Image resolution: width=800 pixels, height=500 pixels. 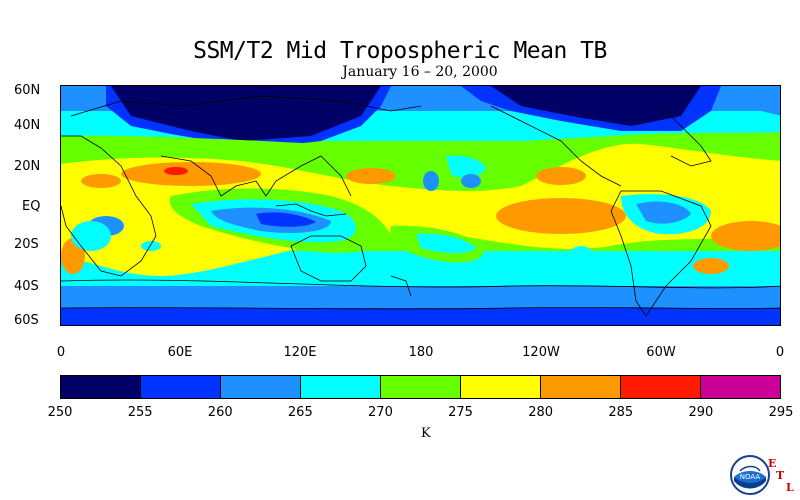 What do you see at coordinates (621, 412) in the screenshot?
I see `color-scale-tick-label: 285` at bounding box center [621, 412].